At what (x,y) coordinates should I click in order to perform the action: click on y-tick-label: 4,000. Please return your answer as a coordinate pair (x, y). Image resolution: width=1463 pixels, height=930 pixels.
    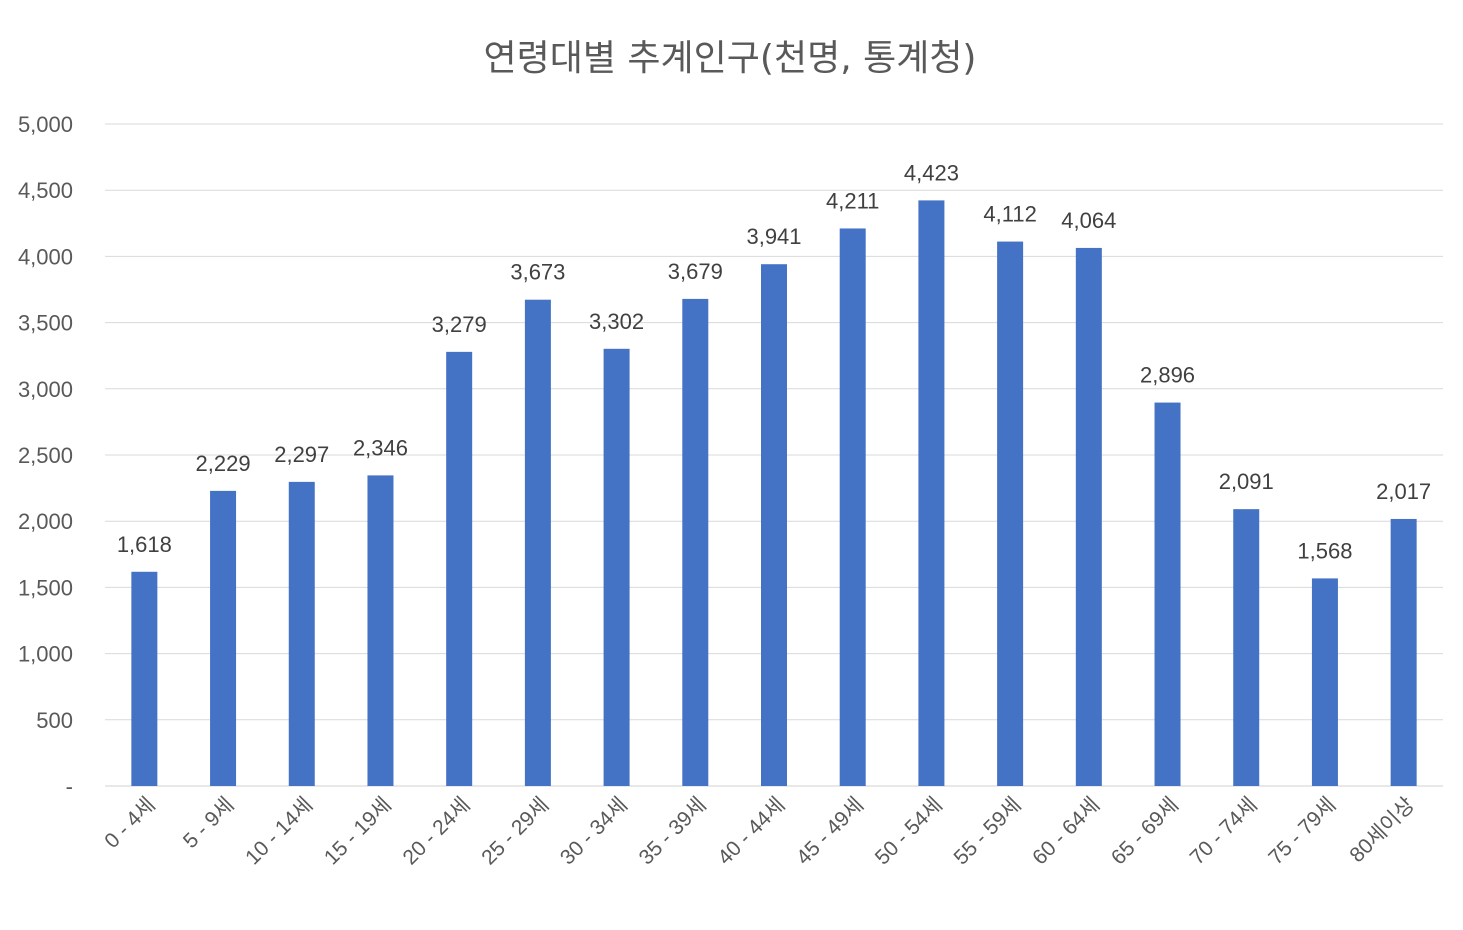
    Looking at the image, I should click on (45, 256).